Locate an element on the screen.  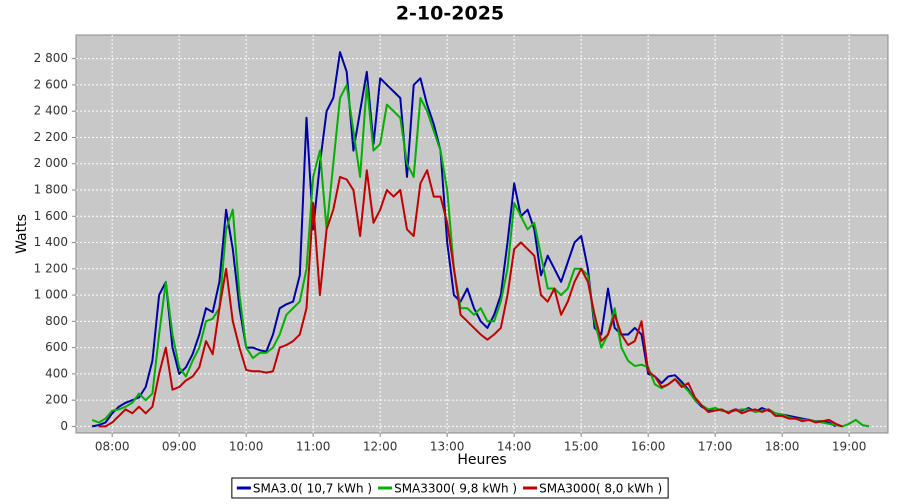
x-tick-label: 09:00 is located at coordinates (179, 447).